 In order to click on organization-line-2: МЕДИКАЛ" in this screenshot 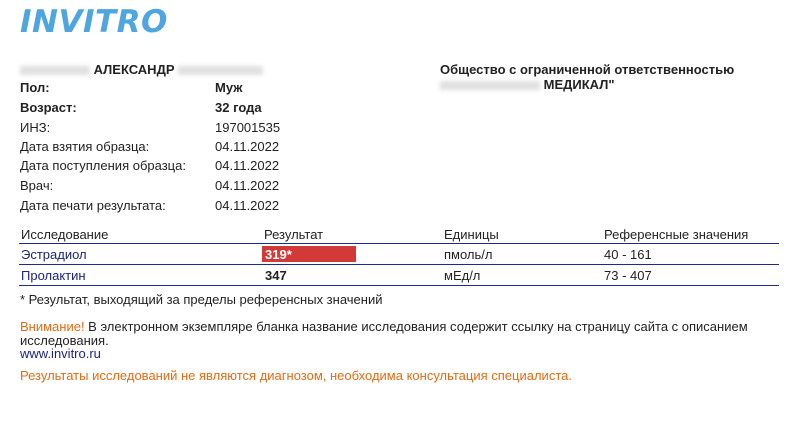, I will do `click(587, 84)`.